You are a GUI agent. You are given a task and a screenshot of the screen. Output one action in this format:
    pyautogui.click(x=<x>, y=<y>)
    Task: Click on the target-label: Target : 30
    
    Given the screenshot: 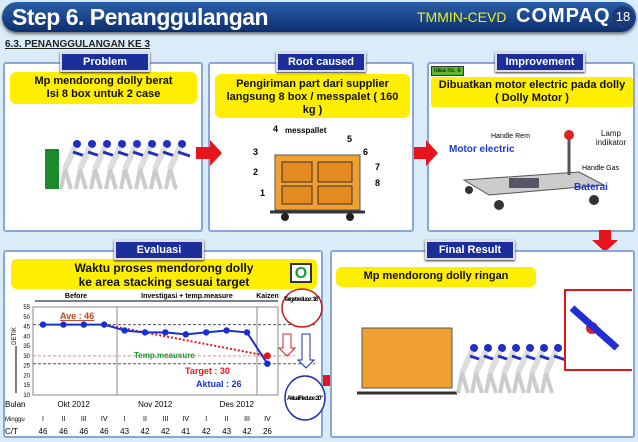 What is the action you would take?
    pyautogui.click(x=207, y=371)
    